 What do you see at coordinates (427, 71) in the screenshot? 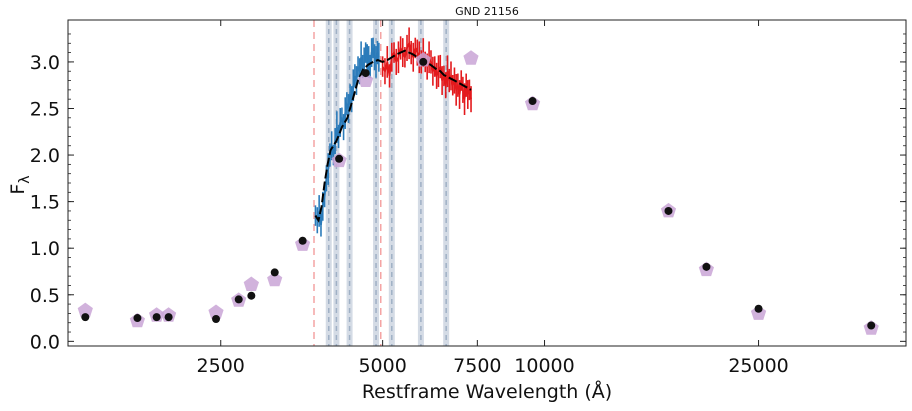
I see `spectrum_red-group` at bounding box center [427, 71].